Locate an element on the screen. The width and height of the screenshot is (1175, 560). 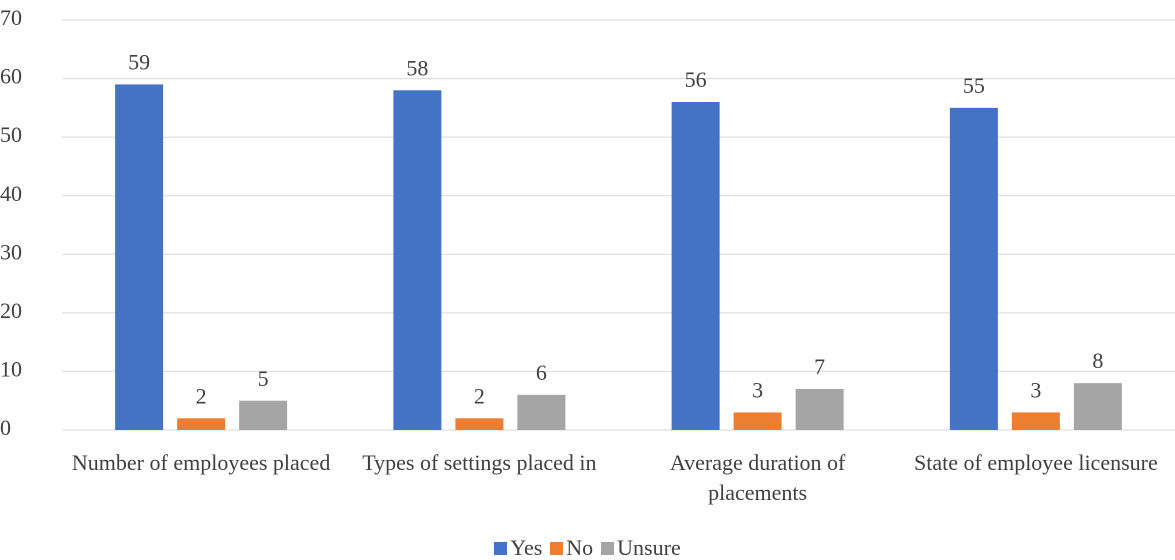
data-label: 59 is located at coordinates (139, 61).